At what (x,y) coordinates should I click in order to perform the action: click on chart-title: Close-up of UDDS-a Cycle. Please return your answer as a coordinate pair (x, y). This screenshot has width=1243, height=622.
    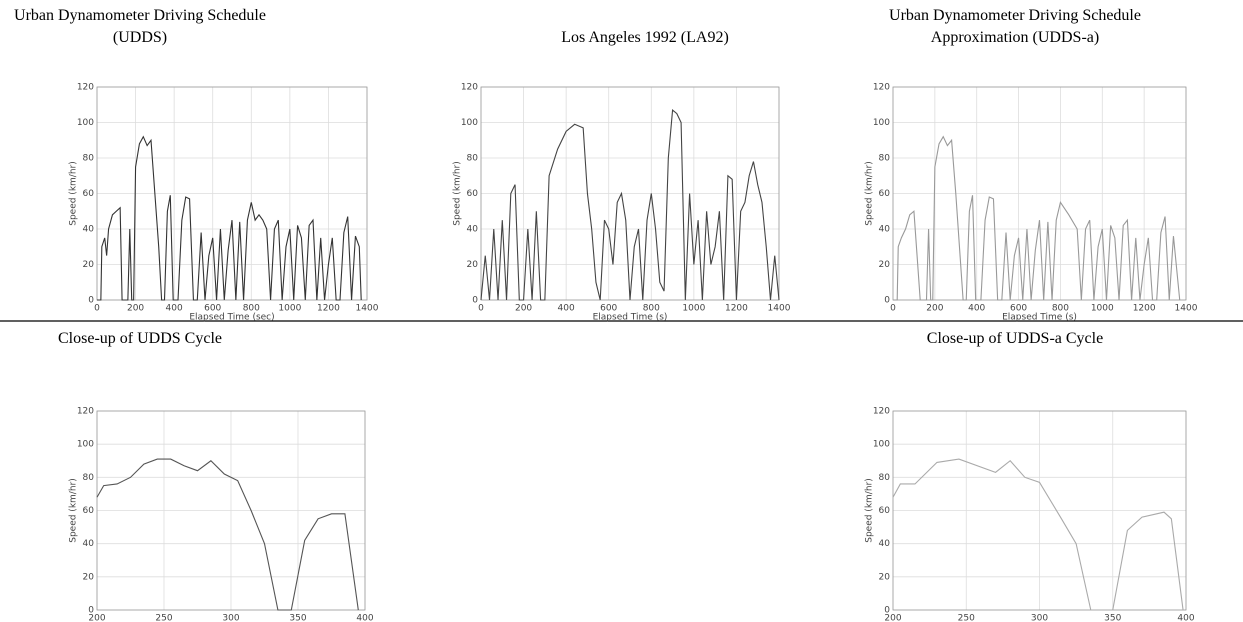
    Looking at the image, I should click on (1015, 338).